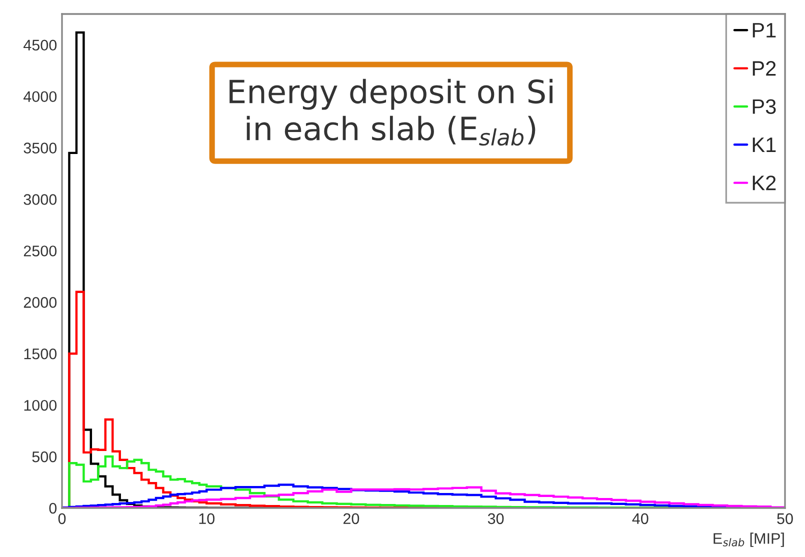 The image size is (805, 557). What do you see at coordinates (764, 183) in the screenshot?
I see `legend-label: K2` at bounding box center [764, 183].